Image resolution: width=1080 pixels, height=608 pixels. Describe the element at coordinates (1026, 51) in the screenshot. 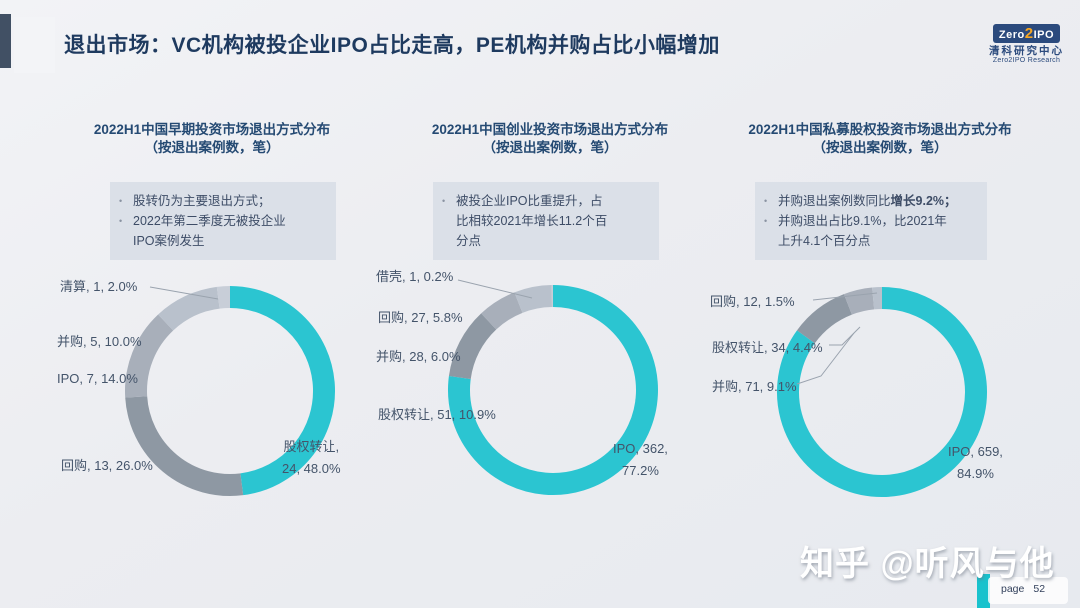

I see `logo-org-name: 清科研究中心` at that location.